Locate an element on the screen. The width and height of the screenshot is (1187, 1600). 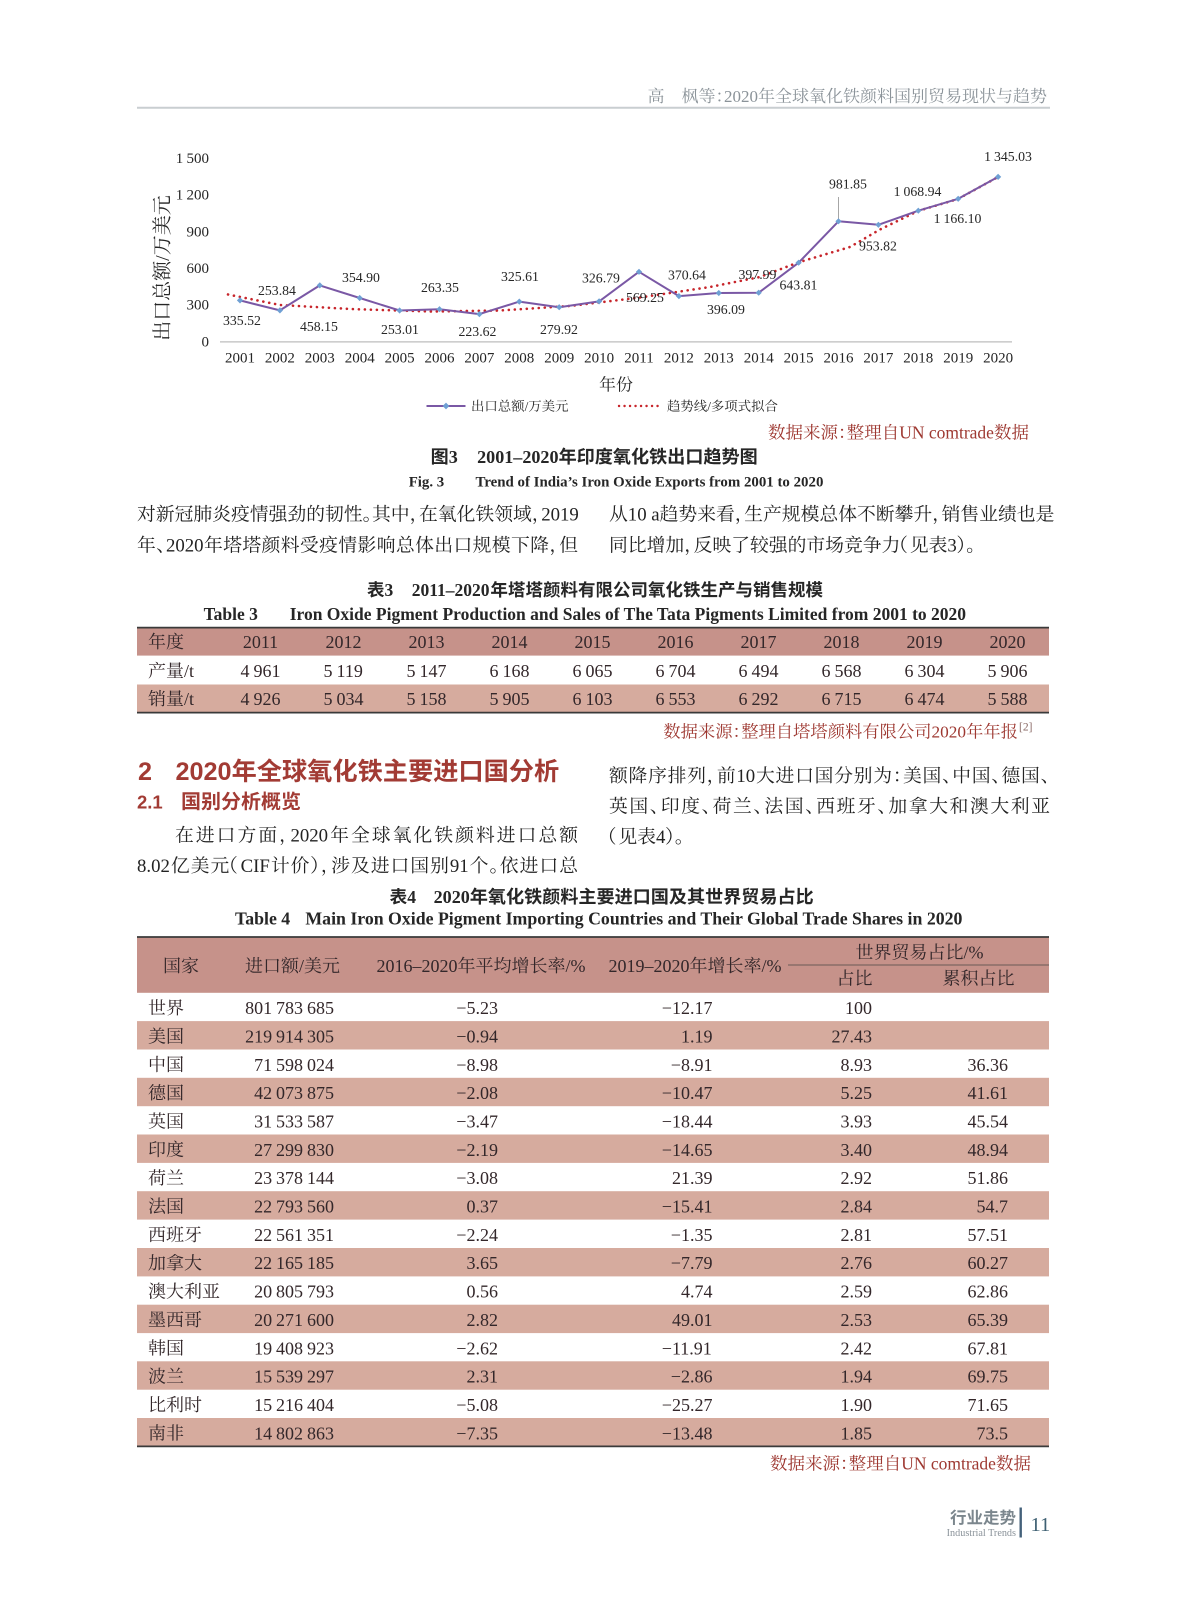
svg-text: 0.37 is located at coordinates (483, 1207).